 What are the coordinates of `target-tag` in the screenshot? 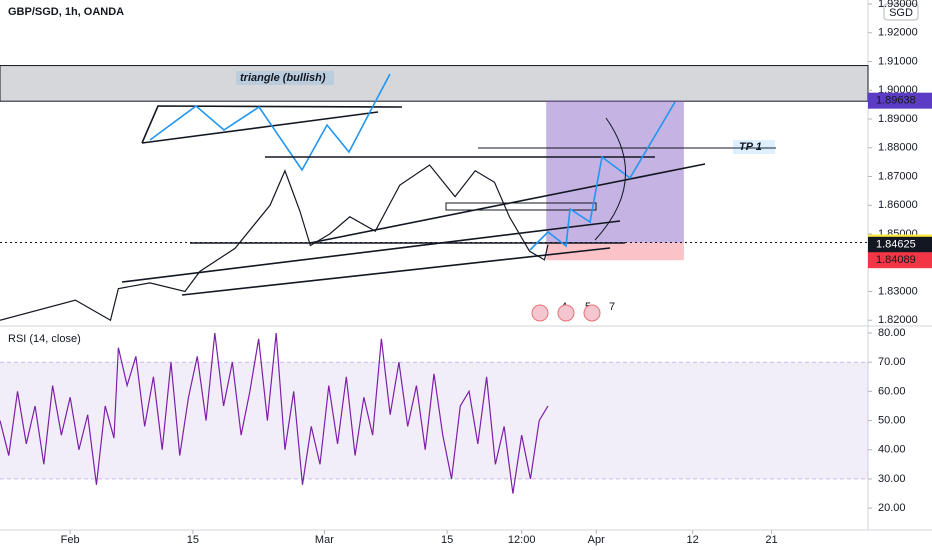 It's located at (900, 100).